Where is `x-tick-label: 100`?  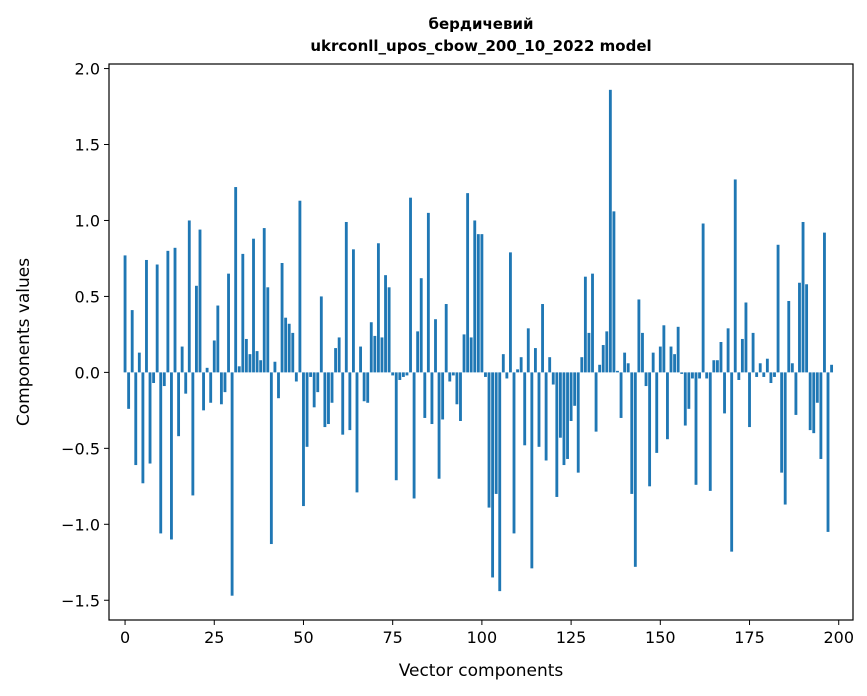
x-tick-label: 100 is located at coordinates (482, 637).